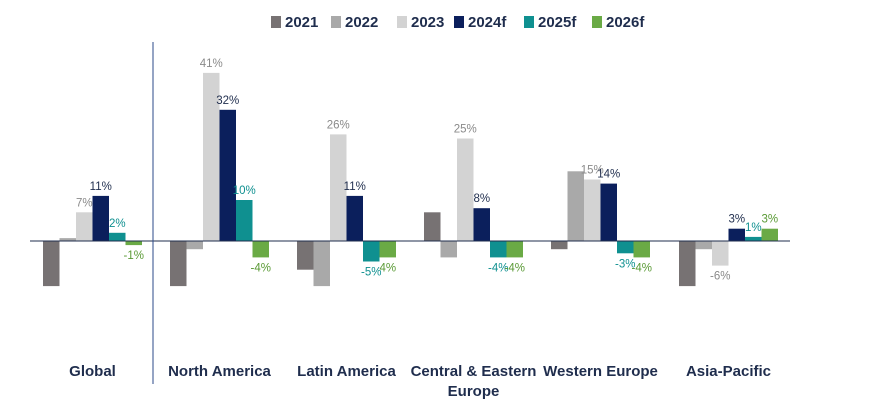 The image size is (878, 408). What do you see at coordinates (515, 268) in the screenshot?
I see `data-label-2026f-3: -4%` at bounding box center [515, 268].